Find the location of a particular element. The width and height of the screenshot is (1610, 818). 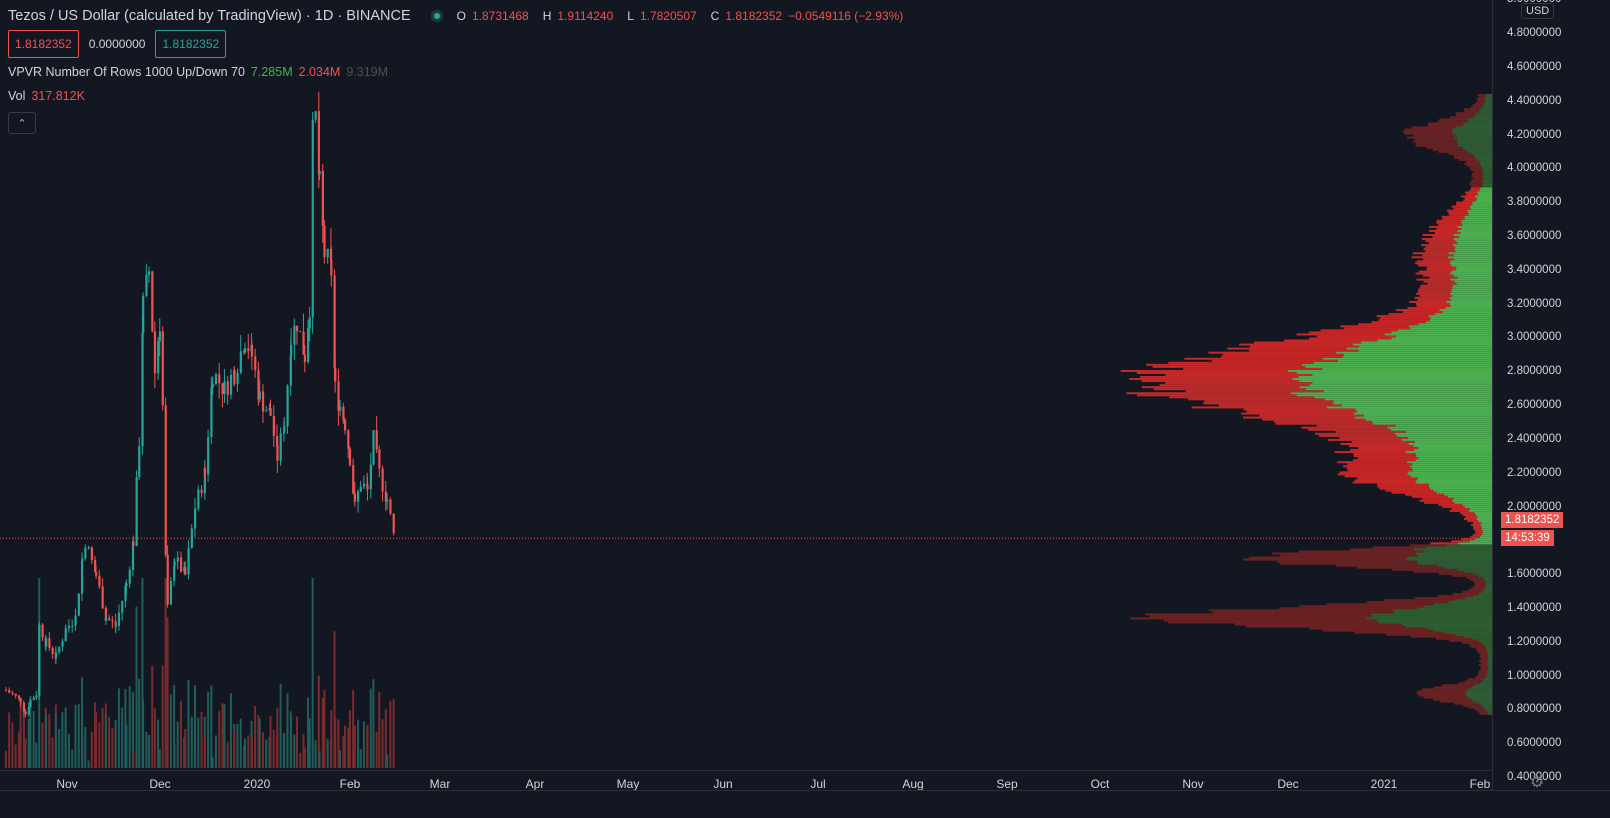

time-tick: Oct is located at coordinates (1100, 784).